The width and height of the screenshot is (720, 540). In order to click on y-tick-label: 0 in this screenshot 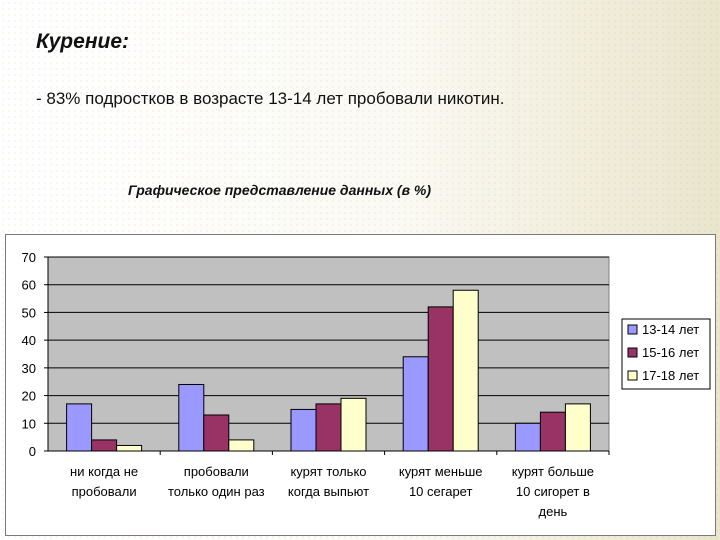, I will do `click(32, 451)`.